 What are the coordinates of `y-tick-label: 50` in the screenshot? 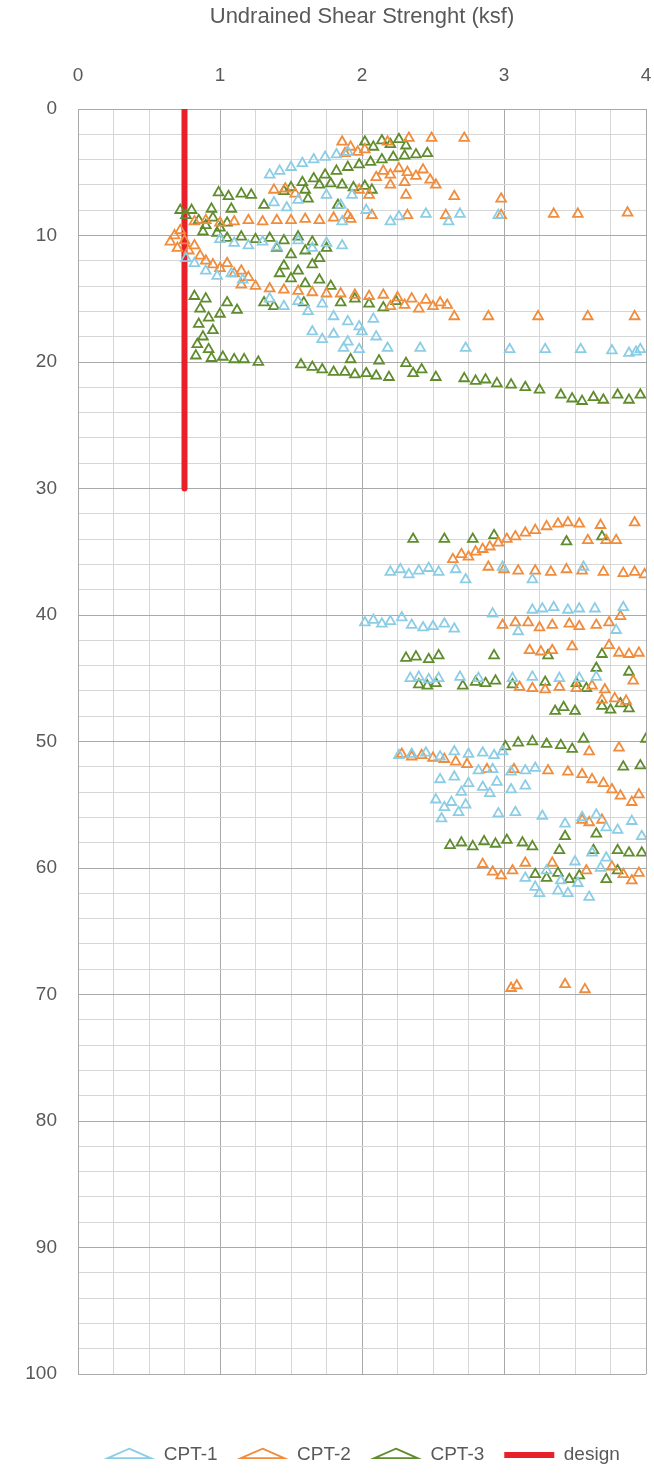 It's located at (46, 740).